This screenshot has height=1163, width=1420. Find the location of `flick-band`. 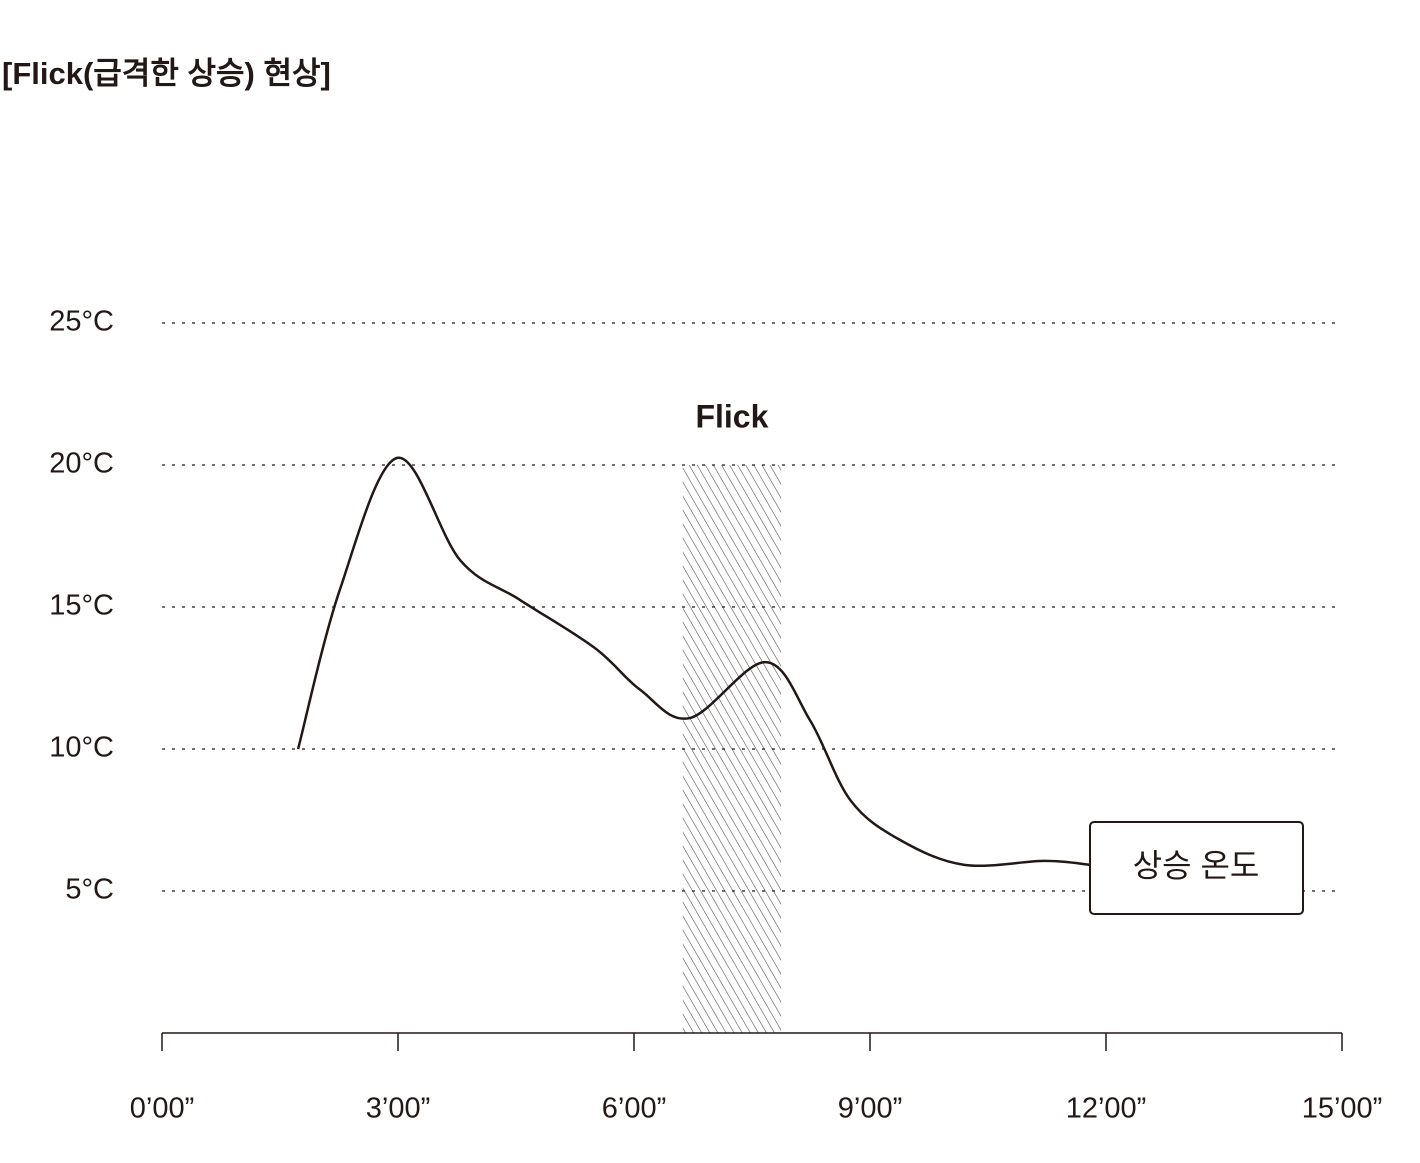

flick-band is located at coordinates (732, 749).